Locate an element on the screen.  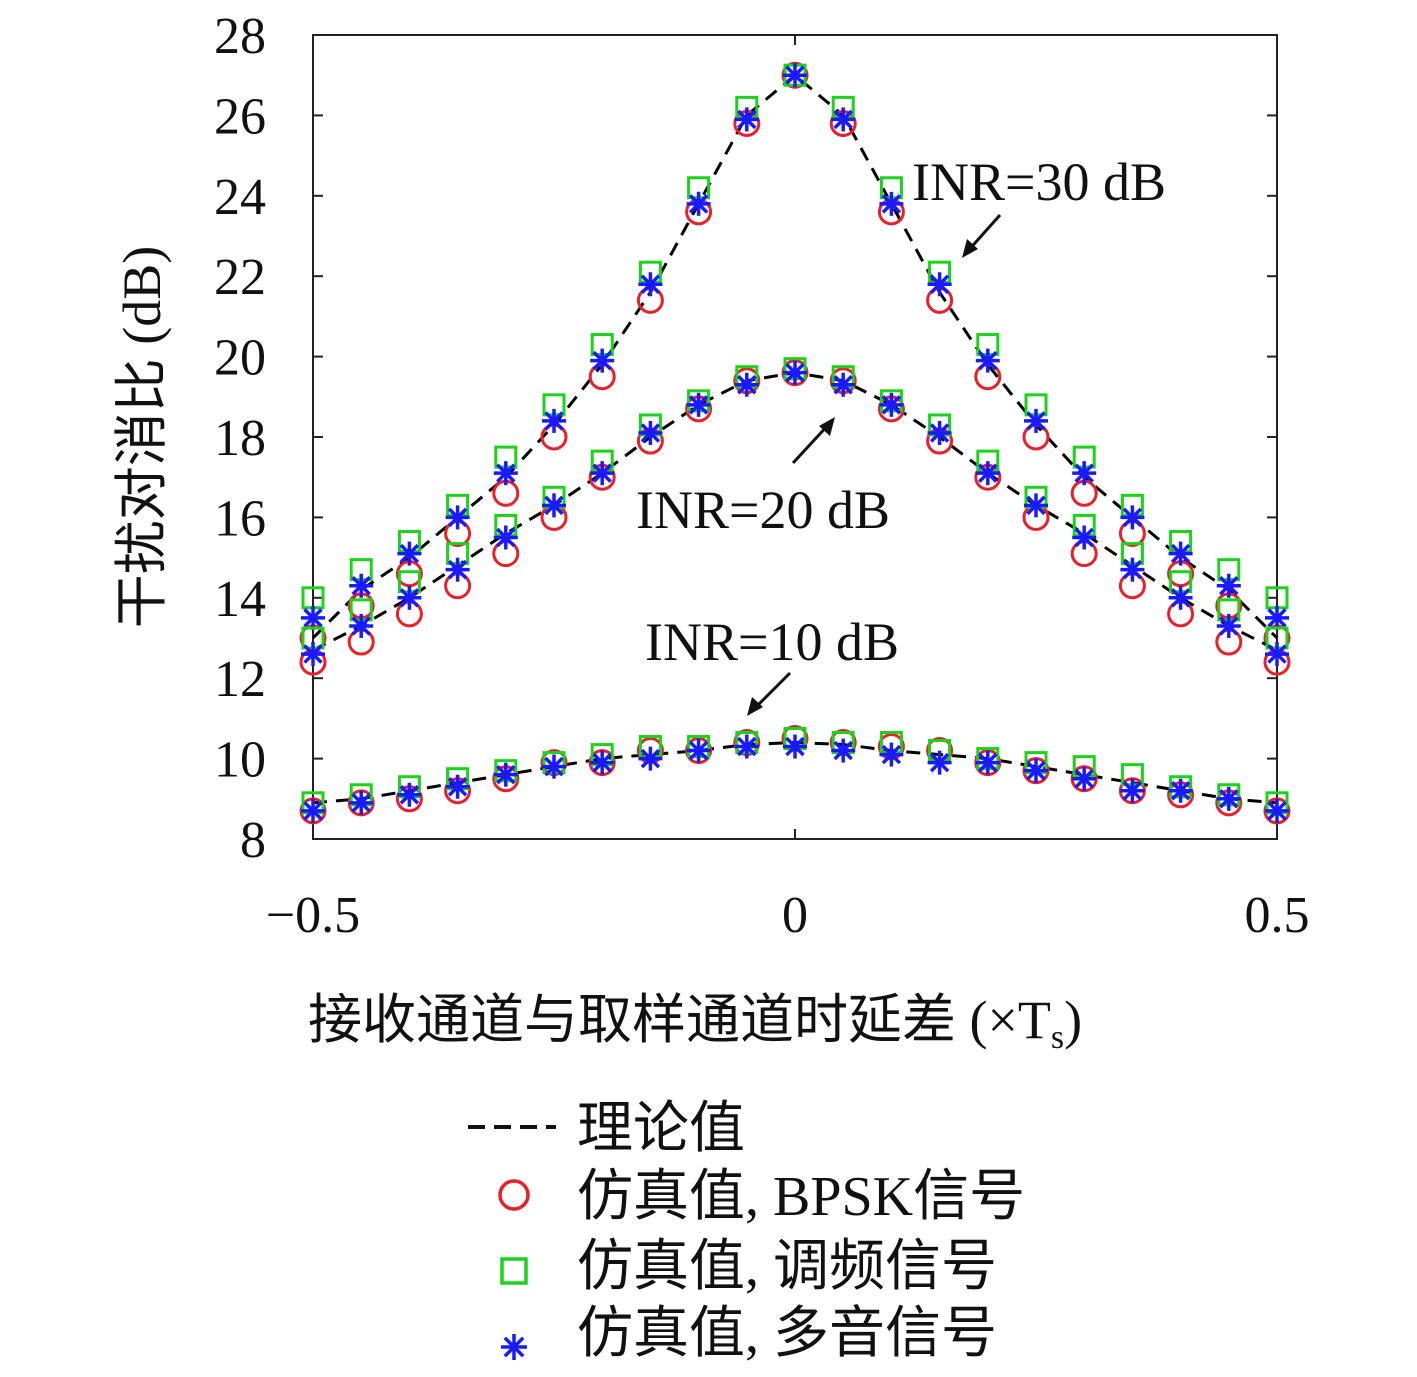
annotation-inr10-label: INR=10 dB is located at coordinates (772, 642).